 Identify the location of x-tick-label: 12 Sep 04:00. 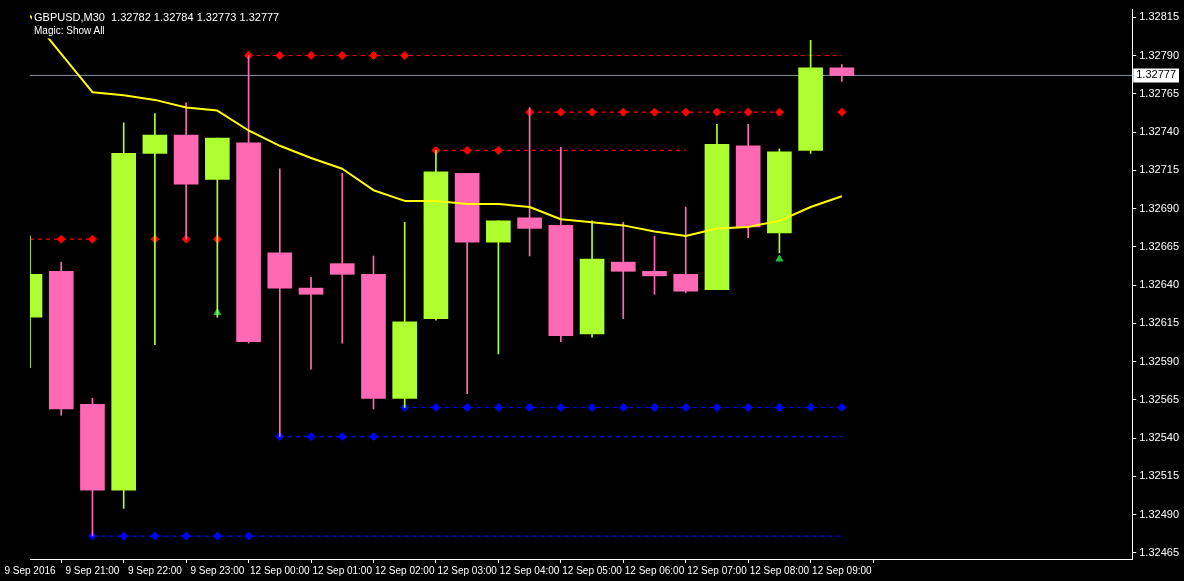
(529, 570).